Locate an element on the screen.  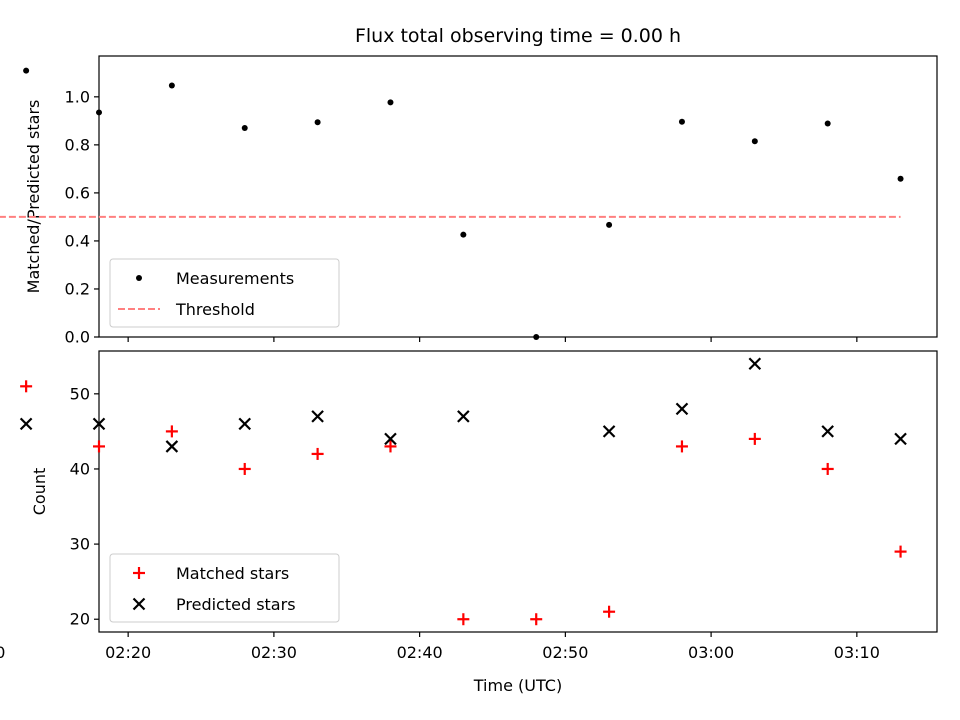
legend-label: Predicted stars is located at coordinates (236, 604).